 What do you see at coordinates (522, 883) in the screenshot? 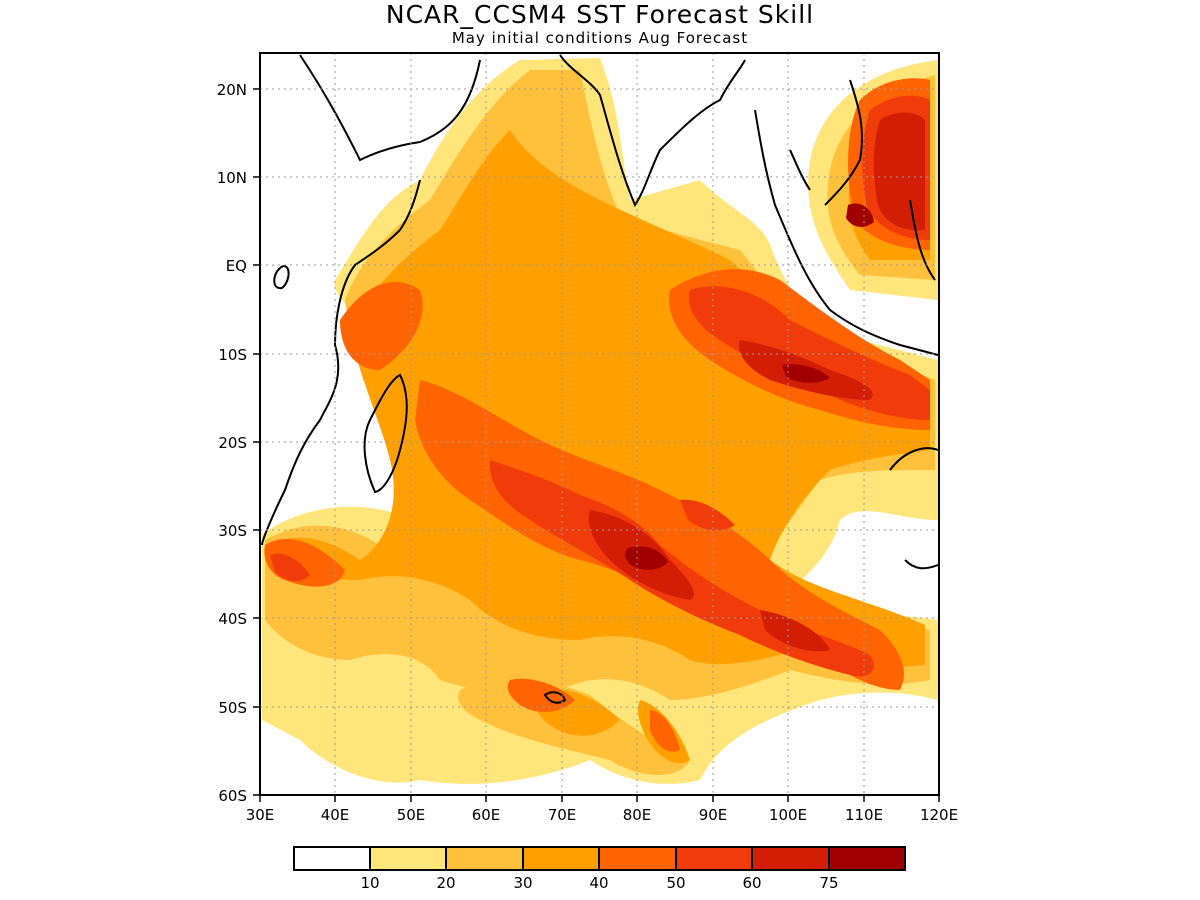
I see `colorbar-label: 30` at bounding box center [522, 883].